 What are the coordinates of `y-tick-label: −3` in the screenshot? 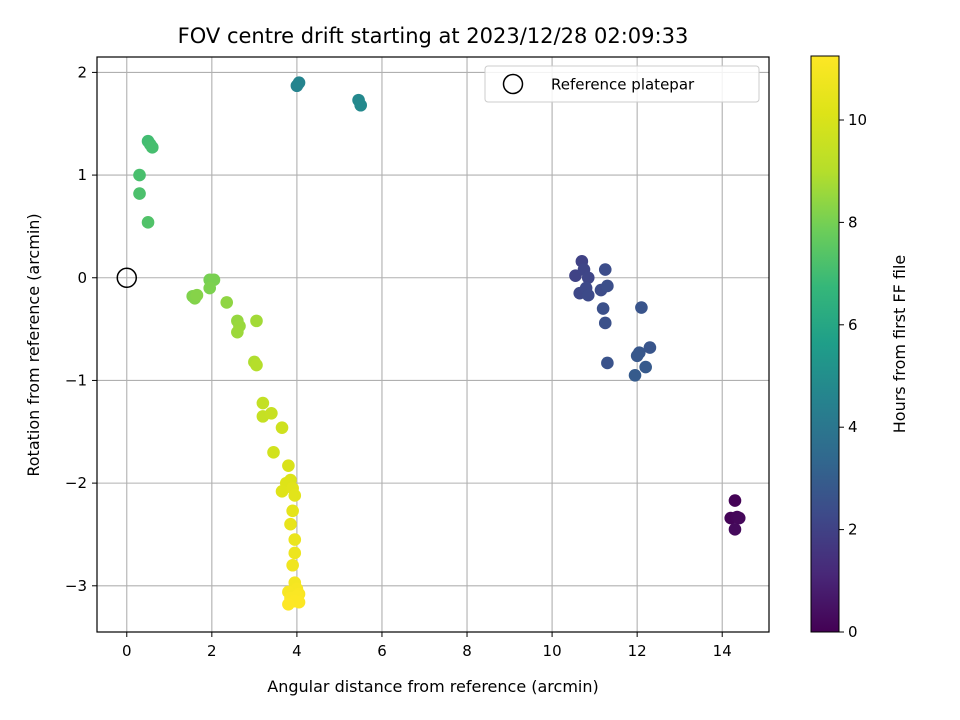 It's located at (76, 586).